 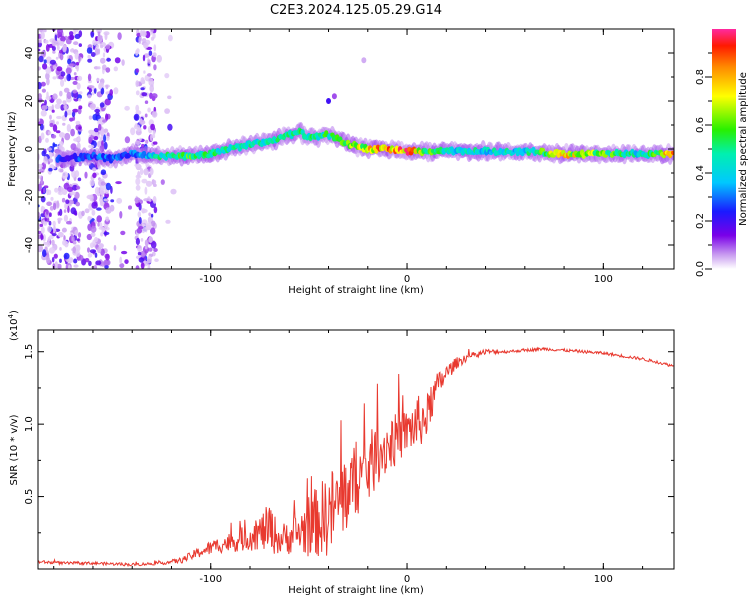 I want to click on snr-x-tick-label: 0, so click(x=407, y=579).